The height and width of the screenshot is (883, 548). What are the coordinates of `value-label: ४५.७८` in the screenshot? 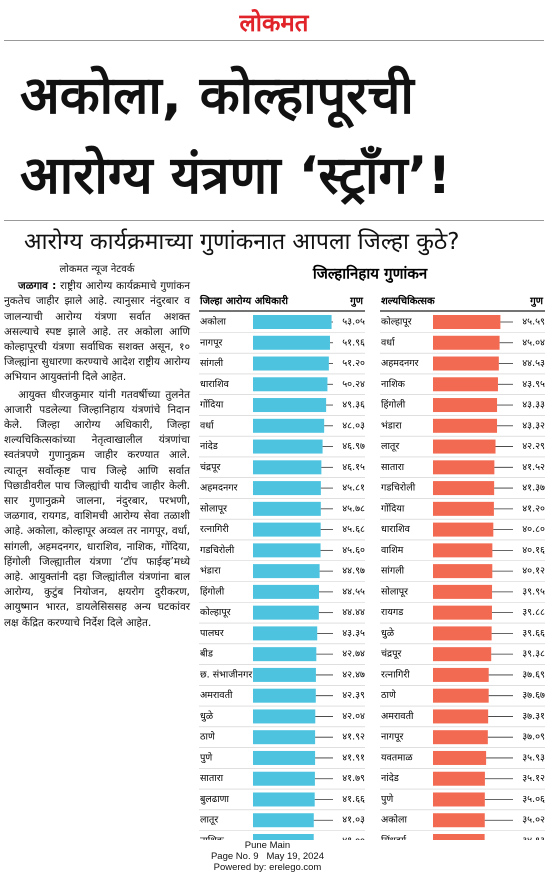 It's located at (353, 508).